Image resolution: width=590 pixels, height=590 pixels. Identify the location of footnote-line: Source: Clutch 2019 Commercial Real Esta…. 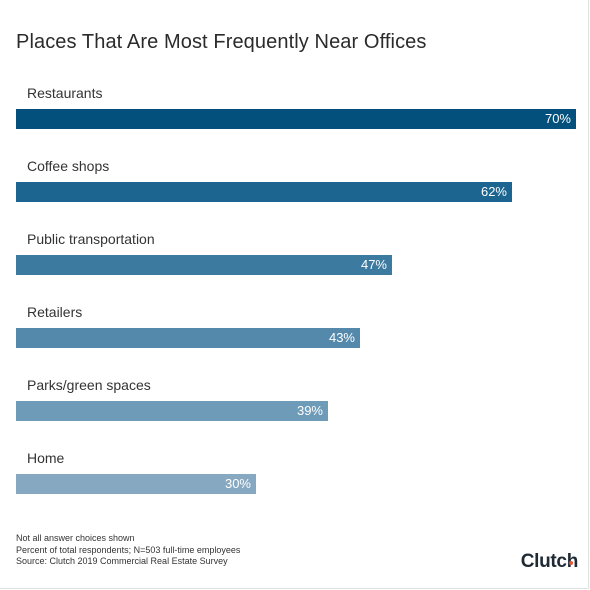
(122, 561).